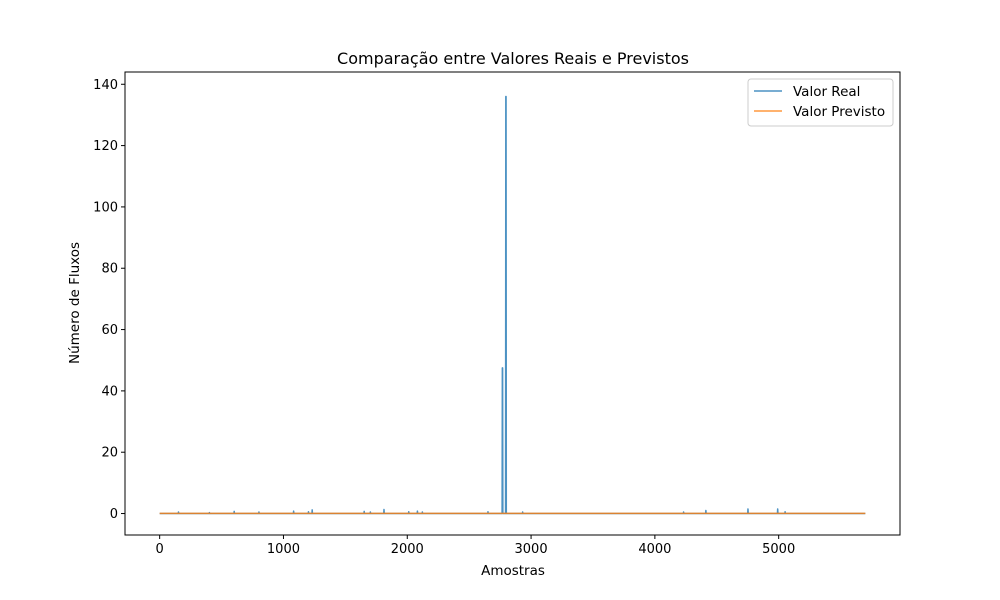 The height and width of the screenshot is (600, 1000). Describe the element at coordinates (839, 112) in the screenshot. I see `legend-label-valor-previsto: Valor Previsto` at that location.